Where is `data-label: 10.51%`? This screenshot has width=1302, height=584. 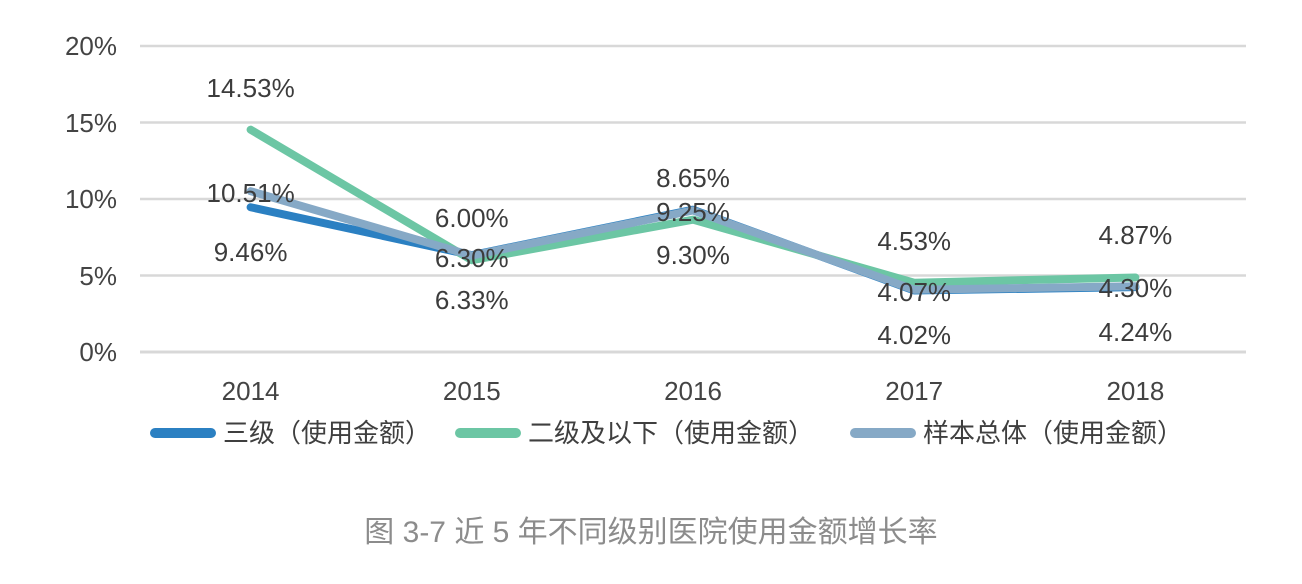 data-label: 10.51% is located at coordinates (250, 193).